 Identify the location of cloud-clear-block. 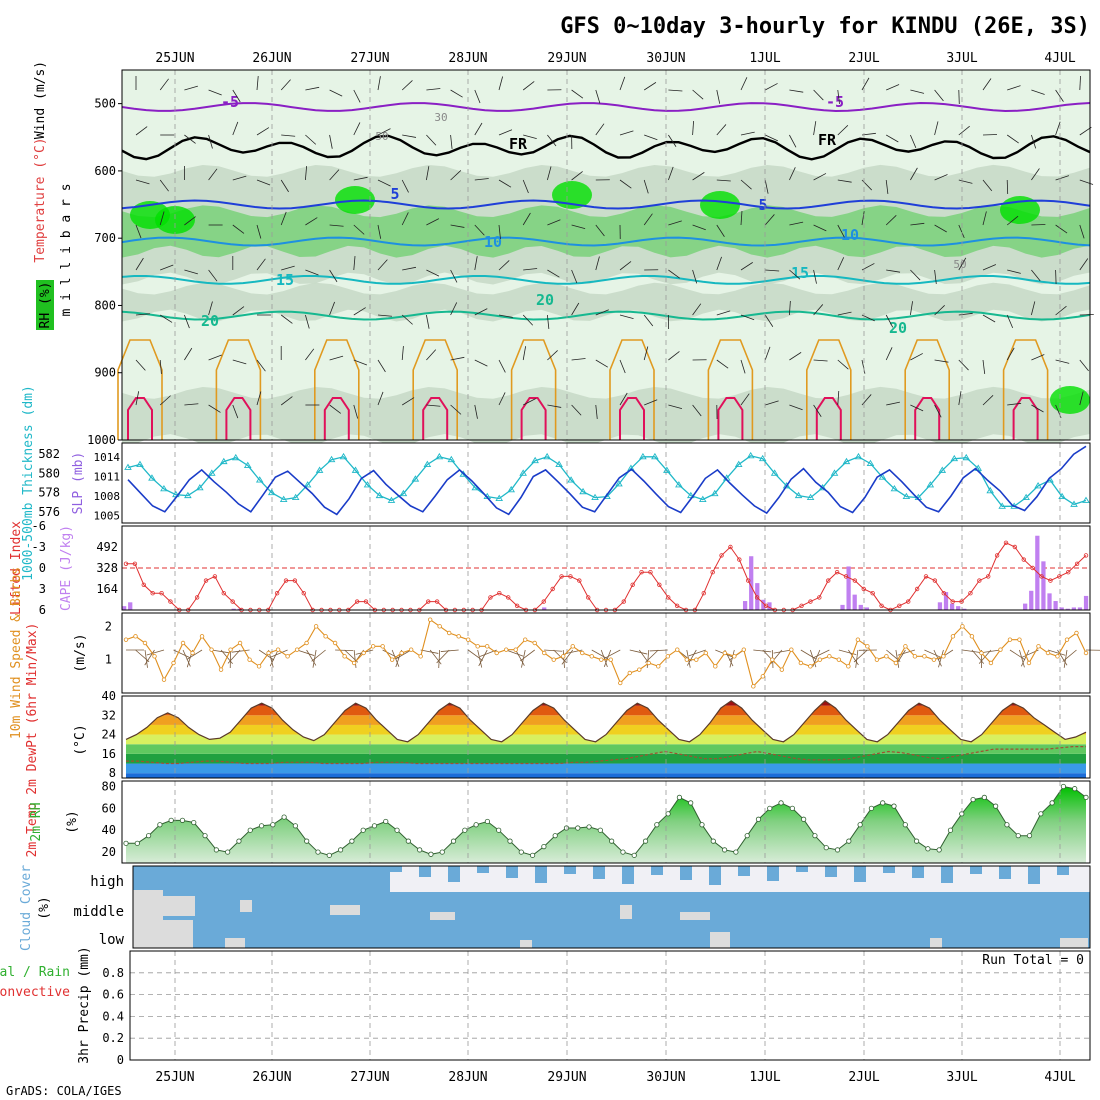
(526, 944).